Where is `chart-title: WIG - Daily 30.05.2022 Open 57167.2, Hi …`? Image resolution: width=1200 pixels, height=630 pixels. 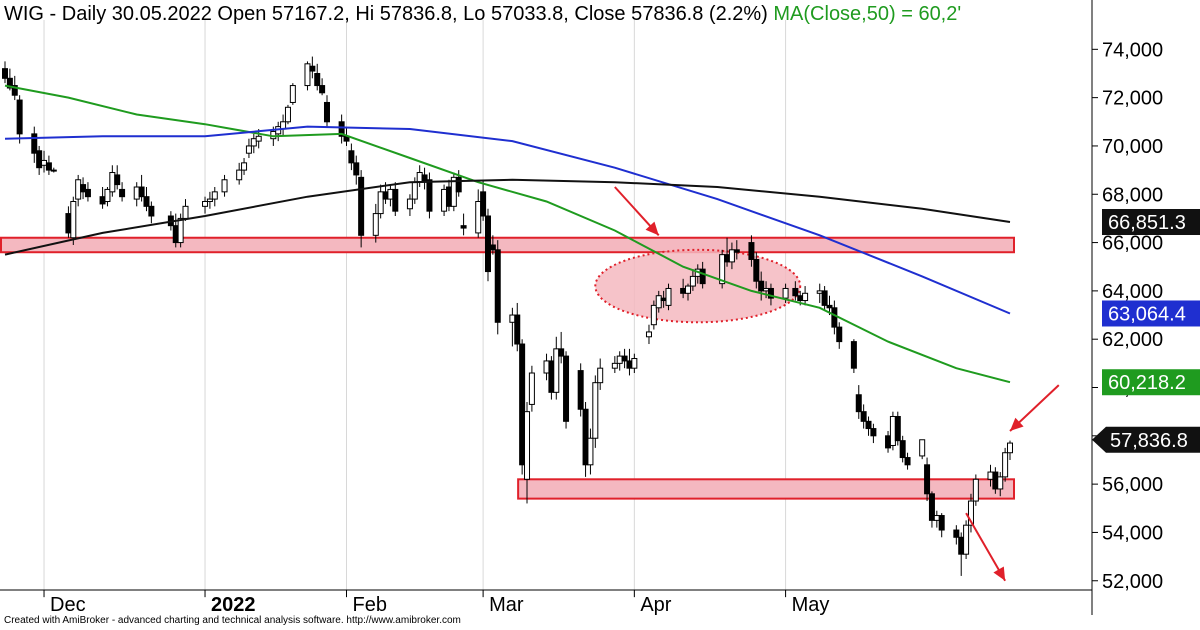
chart-title: WIG - Daily 30.05.2022 Open 57167.2, Hi … is located at coordinates (544, 14).